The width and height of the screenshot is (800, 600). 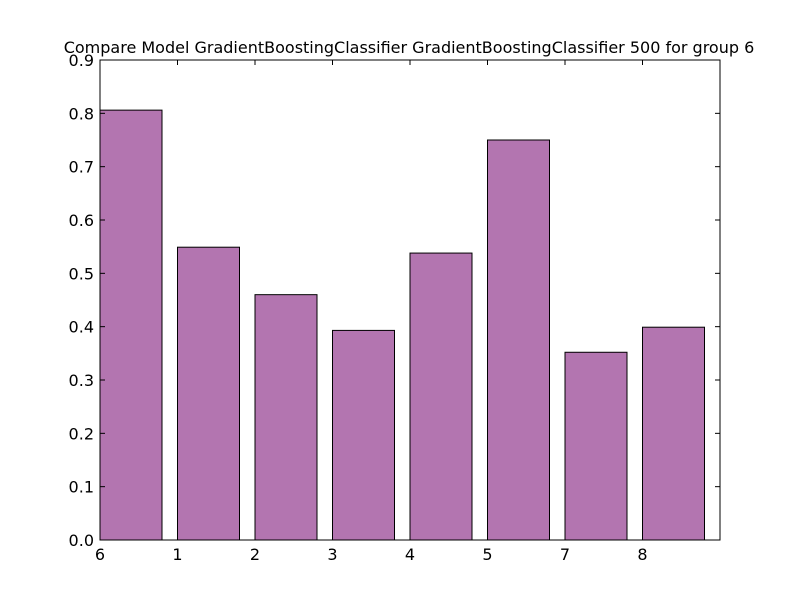 What do you see at coordinates (81, 60) in the screenshot?
I see `y-tick-label-9: 0.9` at bounding box center [81, 60].